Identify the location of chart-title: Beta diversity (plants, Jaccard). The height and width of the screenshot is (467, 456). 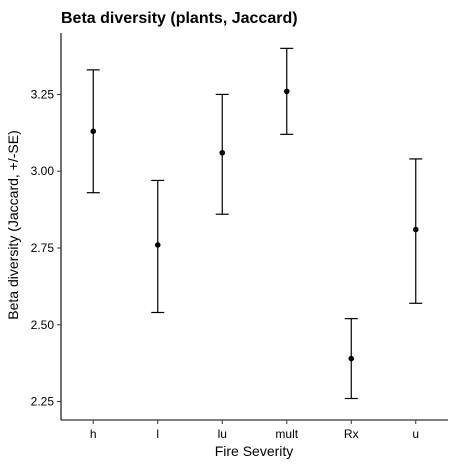
(179, 18).